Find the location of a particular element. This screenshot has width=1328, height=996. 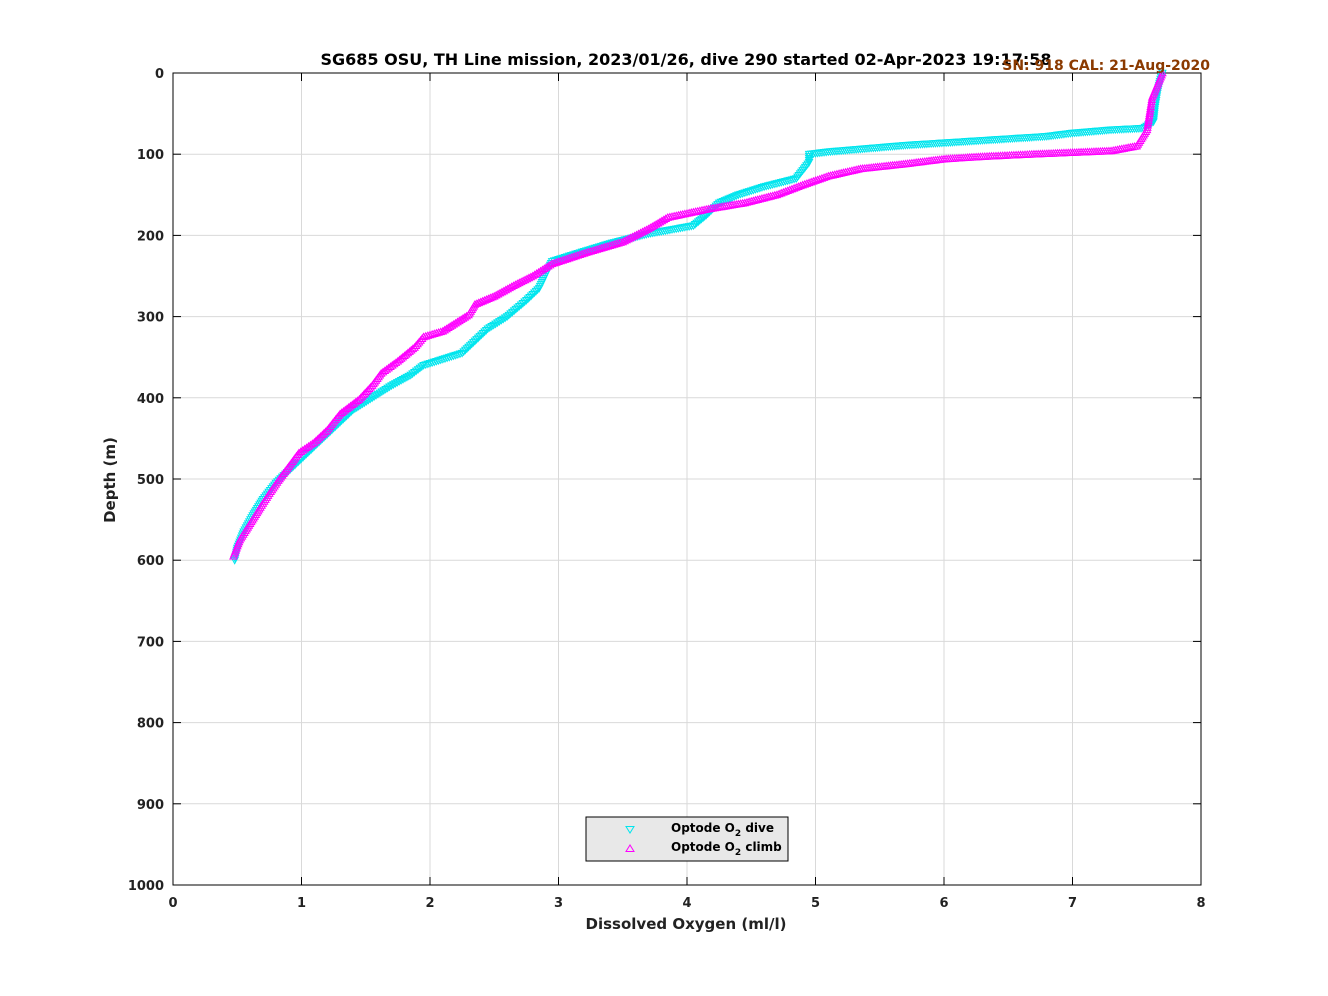

y-tick-label: 200 is located at coordinates (150, 236).